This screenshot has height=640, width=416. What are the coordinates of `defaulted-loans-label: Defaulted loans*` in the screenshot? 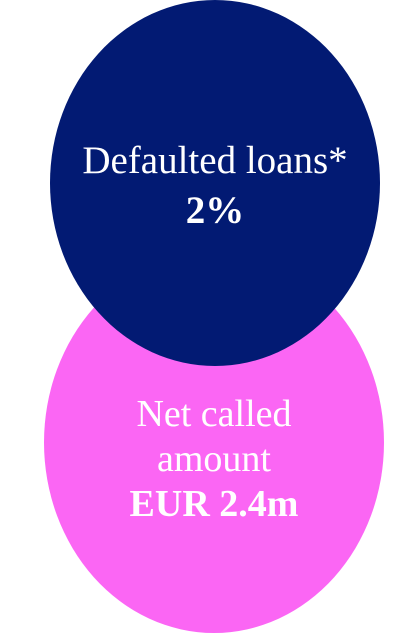 It's located at (215, 160).